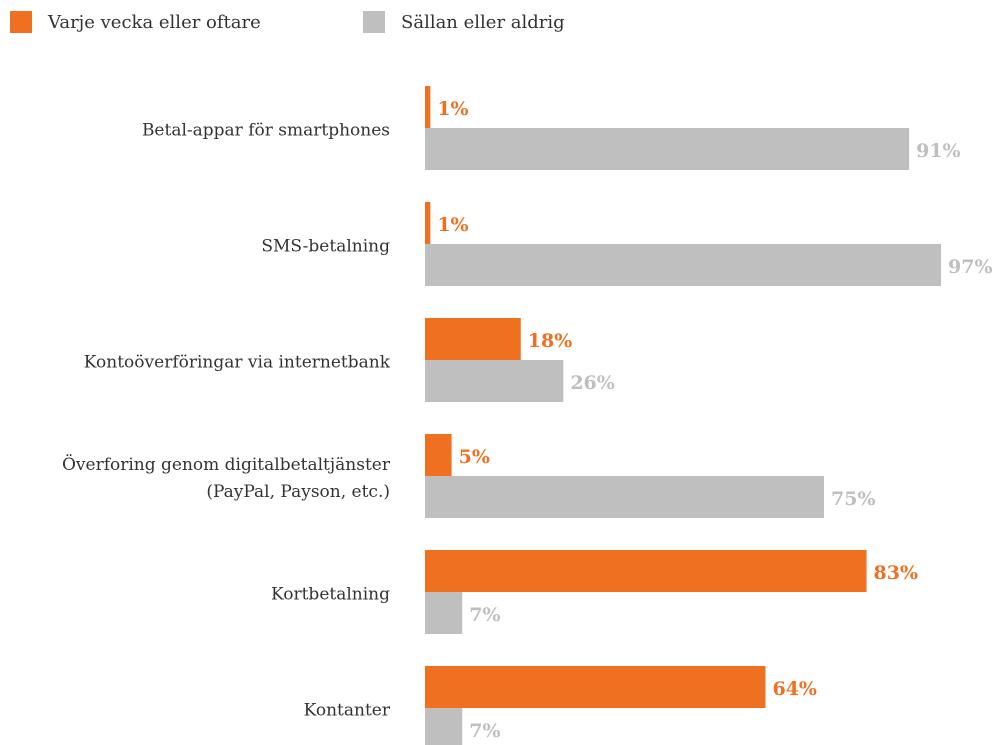  Describe the element at coordinates (474, 457) in the screenshot. I see `value-label: 5%` at that location.